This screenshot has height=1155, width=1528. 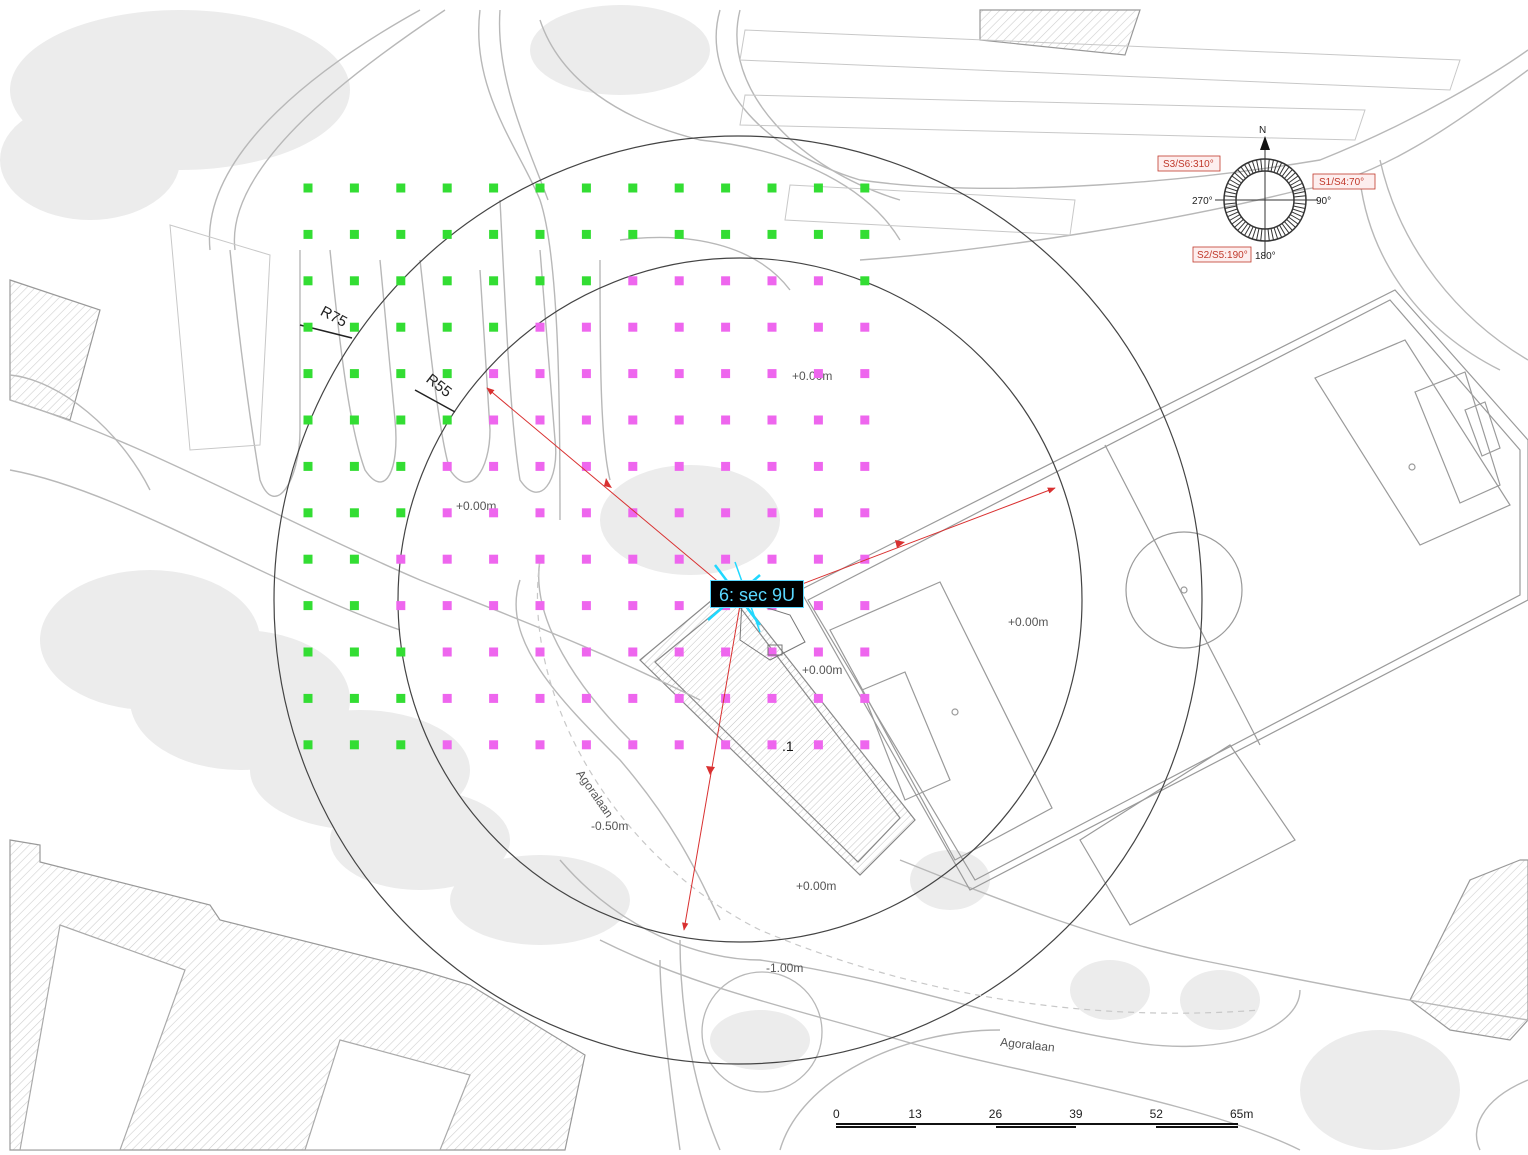 What do you see at coordinates (609, 826) in the screenshot?
I see `elevation-label: -0.50m` at bounding box center [609, 826].